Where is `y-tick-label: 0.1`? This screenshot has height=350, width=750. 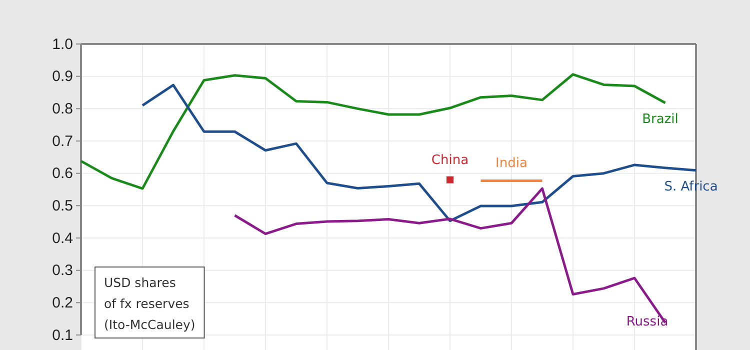 y-tick-label: 0.1 is located at coordinates (62, 335).